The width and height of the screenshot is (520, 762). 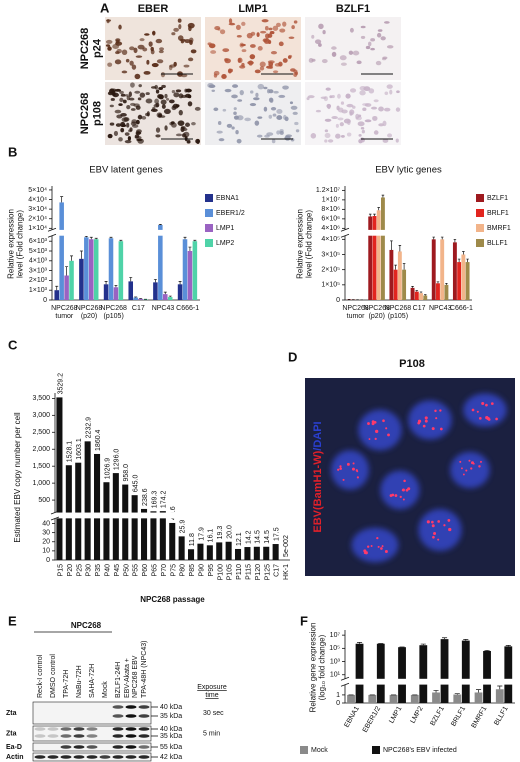 I want to click on x-tick-label: P70, so click(x=164, y=570).